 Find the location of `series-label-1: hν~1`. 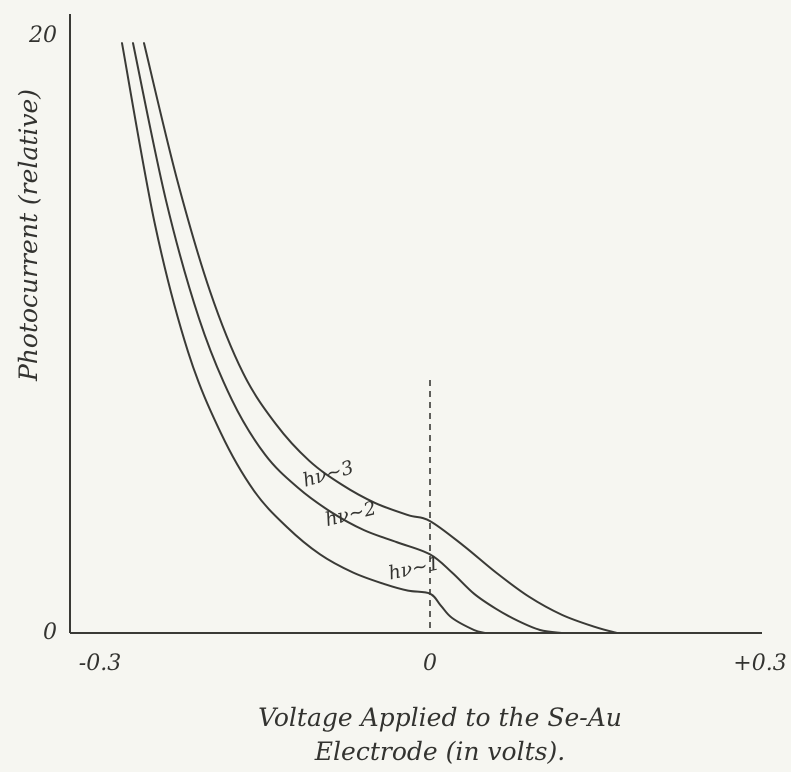

series-label-1: hν~1 is located at coordinates (413, 568).